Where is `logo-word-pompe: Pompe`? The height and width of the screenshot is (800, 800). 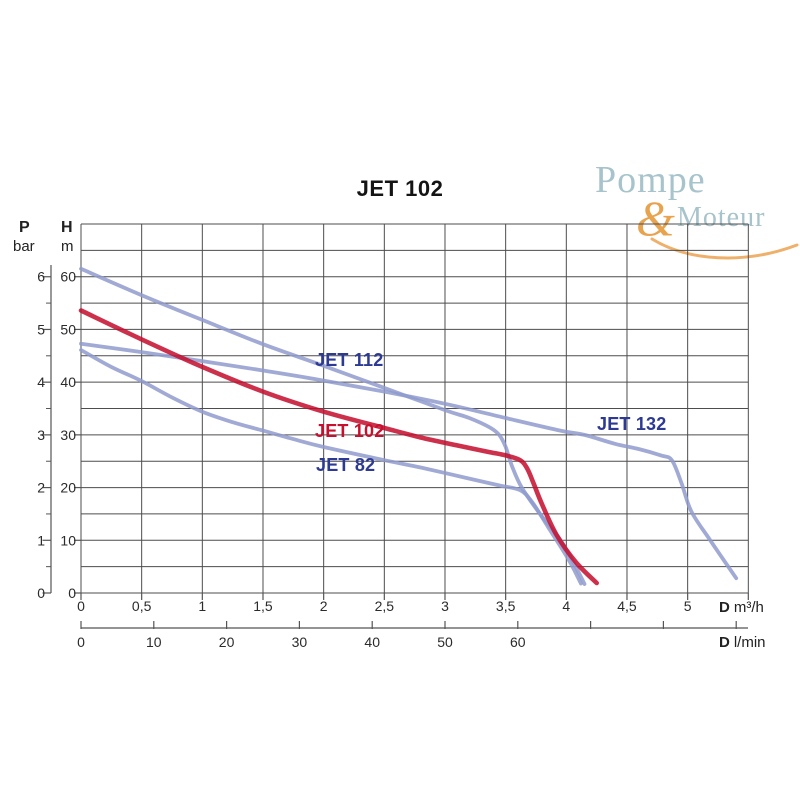
logo-word-pompe: Pompe is located at coordinates (650, 180).